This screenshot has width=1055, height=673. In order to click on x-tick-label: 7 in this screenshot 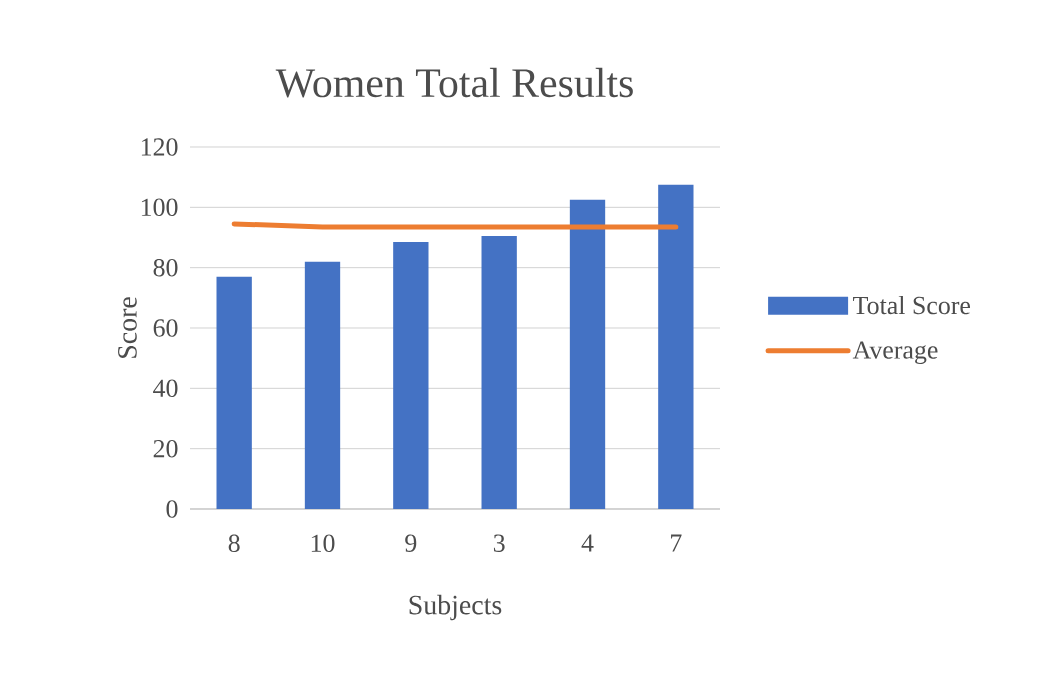, I will do `click(676, 543)`.